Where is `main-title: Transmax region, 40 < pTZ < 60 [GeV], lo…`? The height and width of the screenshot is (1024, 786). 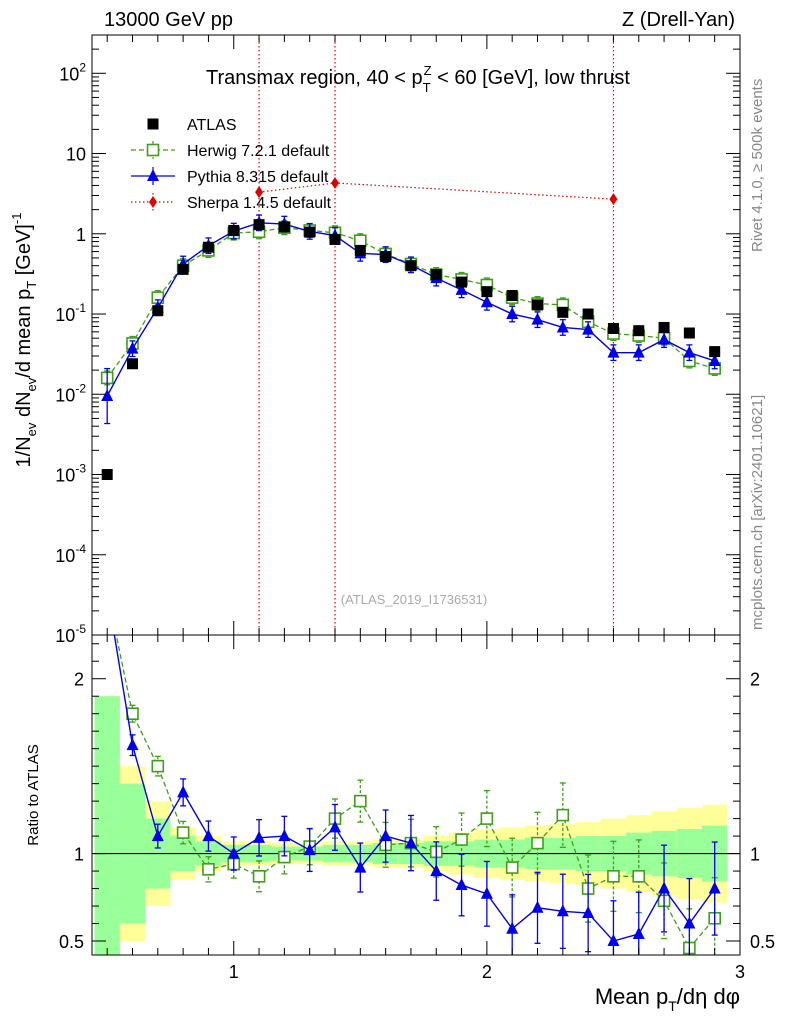
main-title: Transmax region, 40 < pTZ < 60 [GeV], lo… is located at coordinates (418, 79).